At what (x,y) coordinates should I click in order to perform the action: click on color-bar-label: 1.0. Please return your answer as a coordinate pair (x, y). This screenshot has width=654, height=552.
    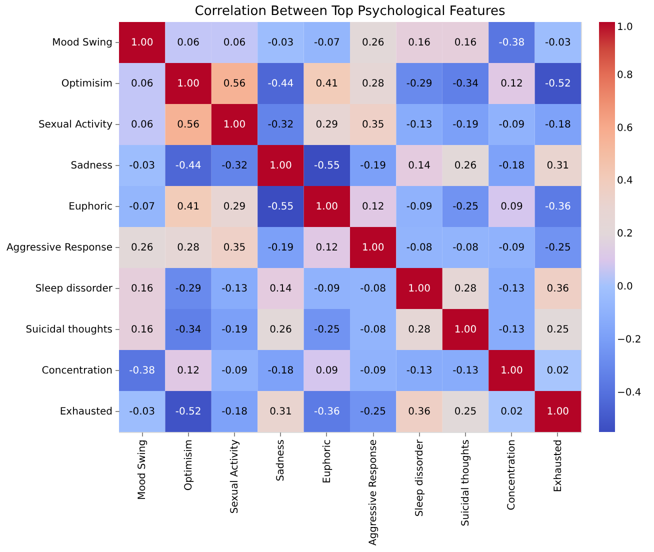
    Looking at the image, I should click on (625, 27).